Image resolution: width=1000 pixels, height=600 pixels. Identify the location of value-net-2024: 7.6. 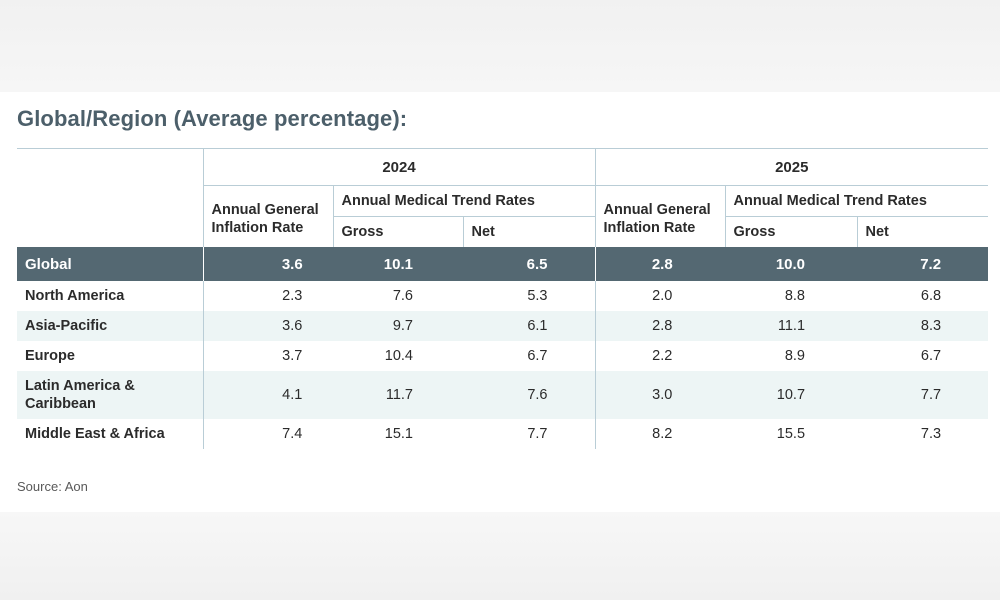
(529, 395).